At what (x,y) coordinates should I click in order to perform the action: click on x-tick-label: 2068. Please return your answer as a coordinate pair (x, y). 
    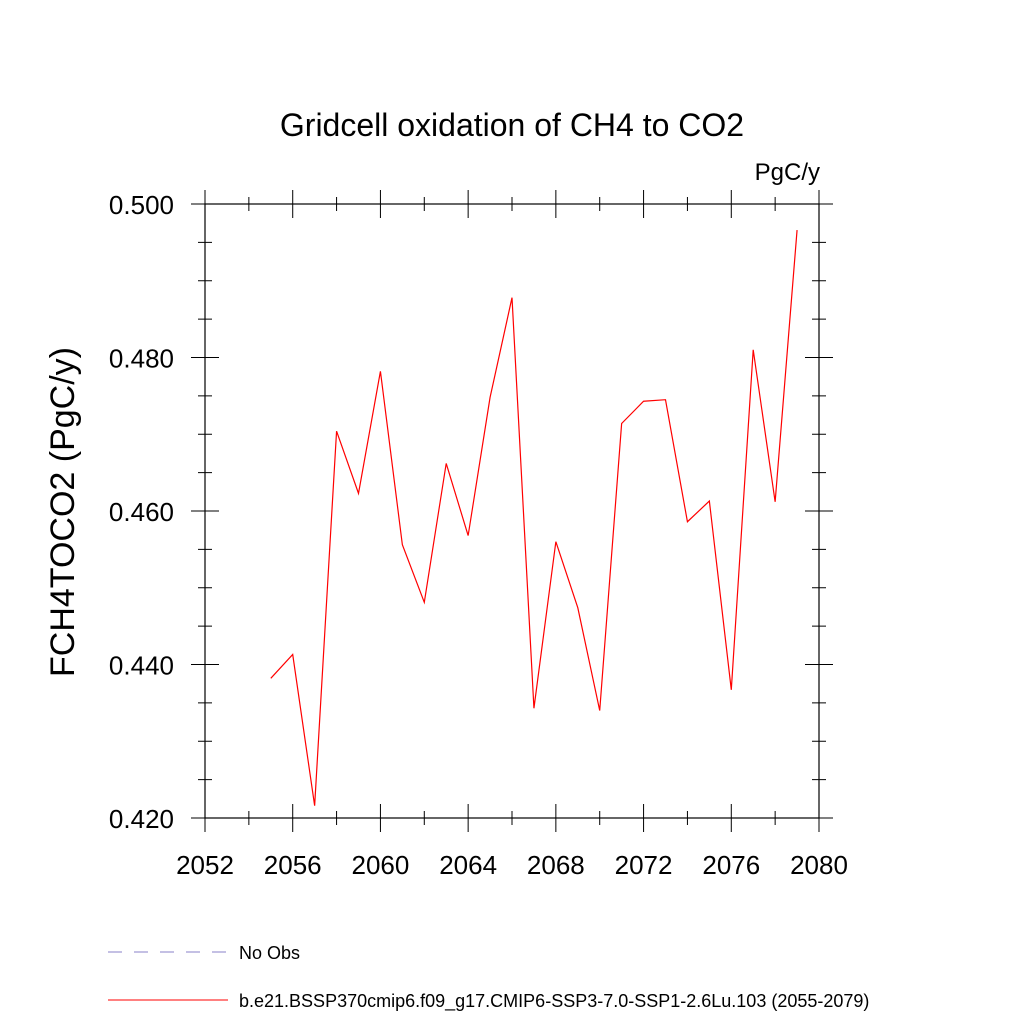
    Looking at the image, I should click on (556, 865).